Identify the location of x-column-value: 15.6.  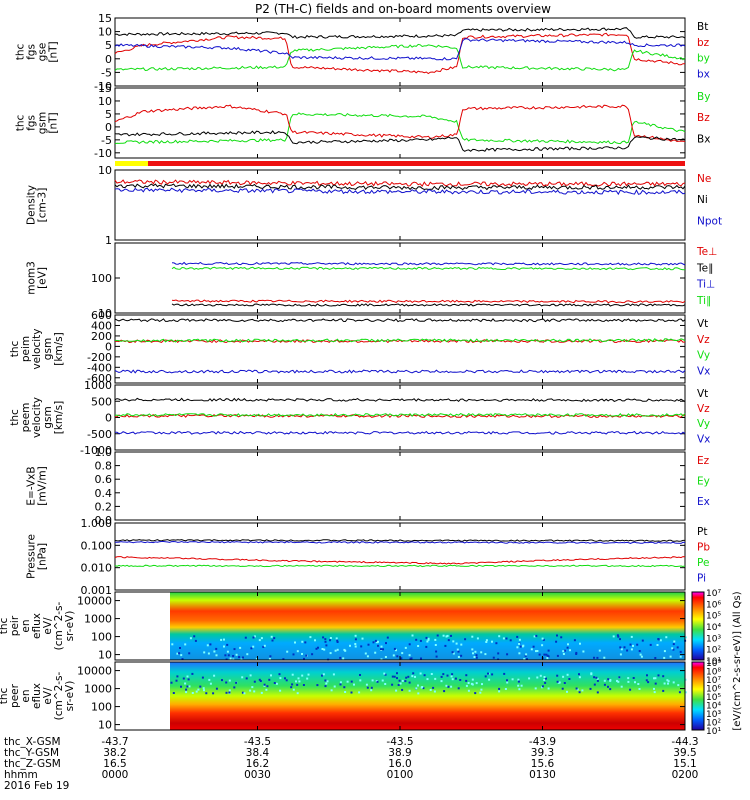
(543, 764).